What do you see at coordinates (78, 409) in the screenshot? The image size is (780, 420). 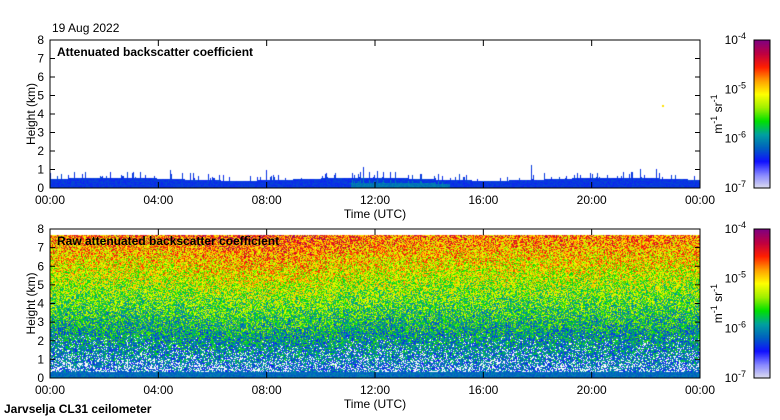 I see `footer-label: Jarvselja CL31 ceilometer` at bounding box center [78, 409].